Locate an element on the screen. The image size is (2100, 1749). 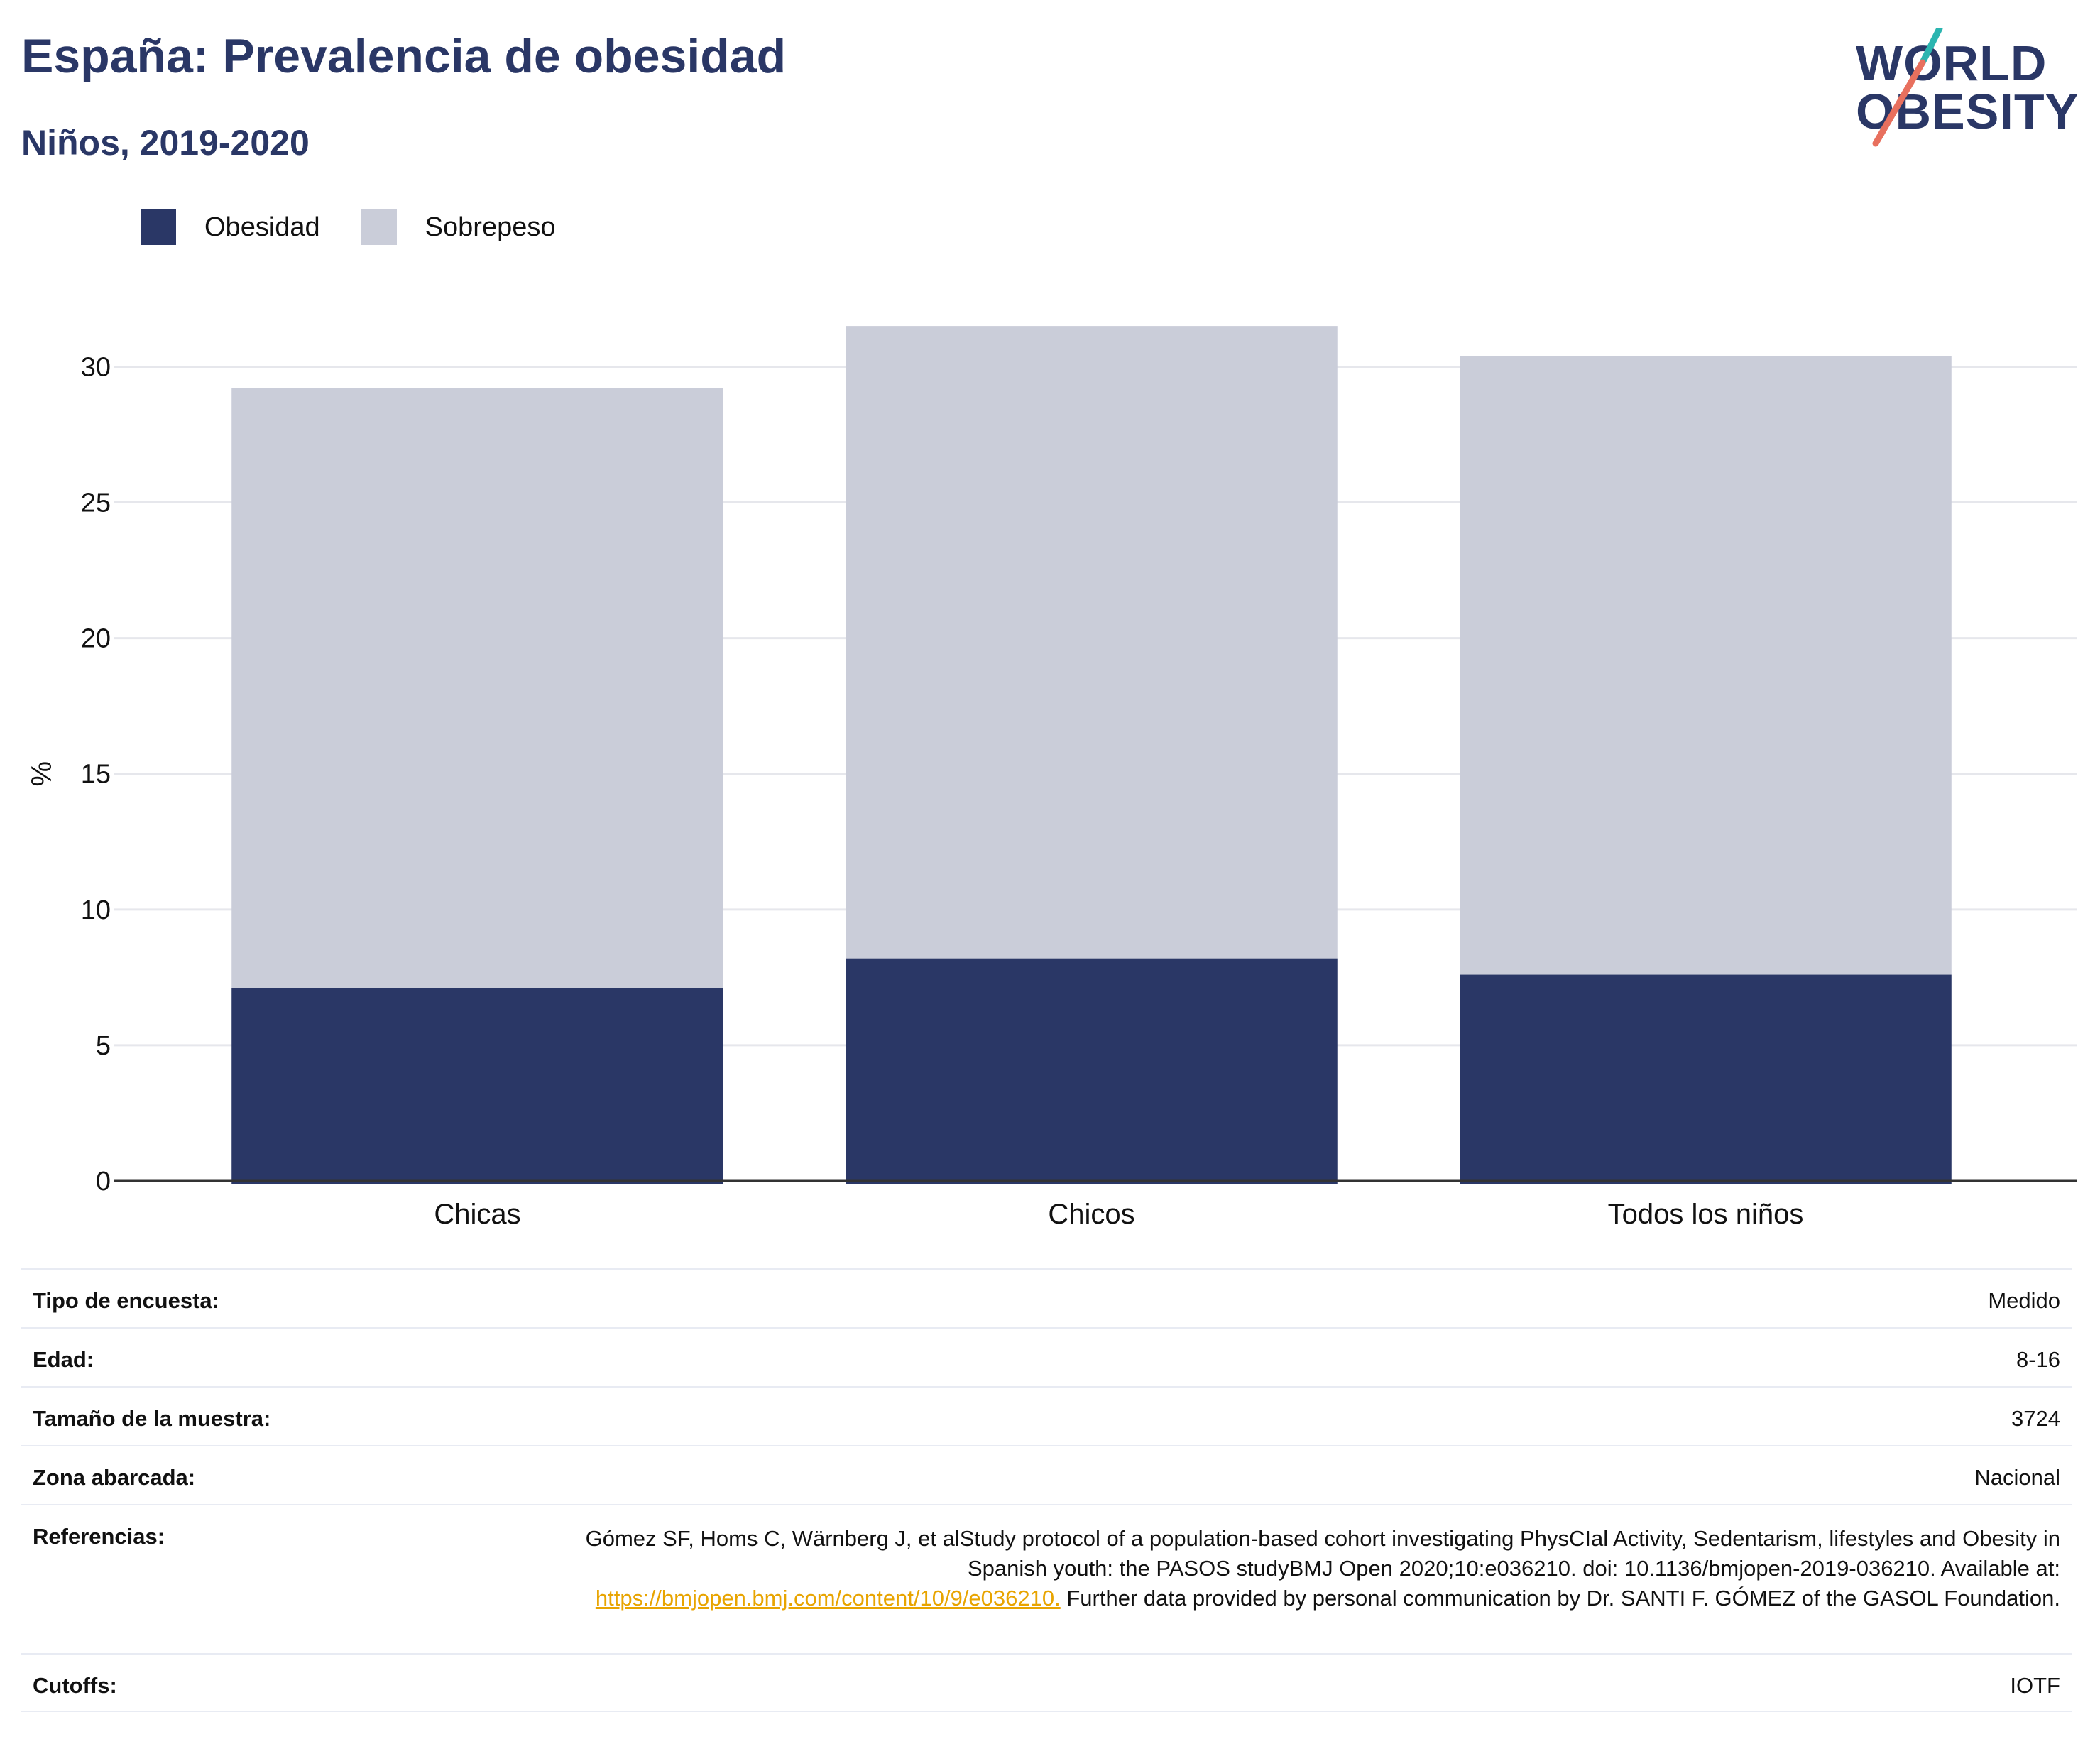
info-value: 3724 is located at coordinates (2035, 1418).